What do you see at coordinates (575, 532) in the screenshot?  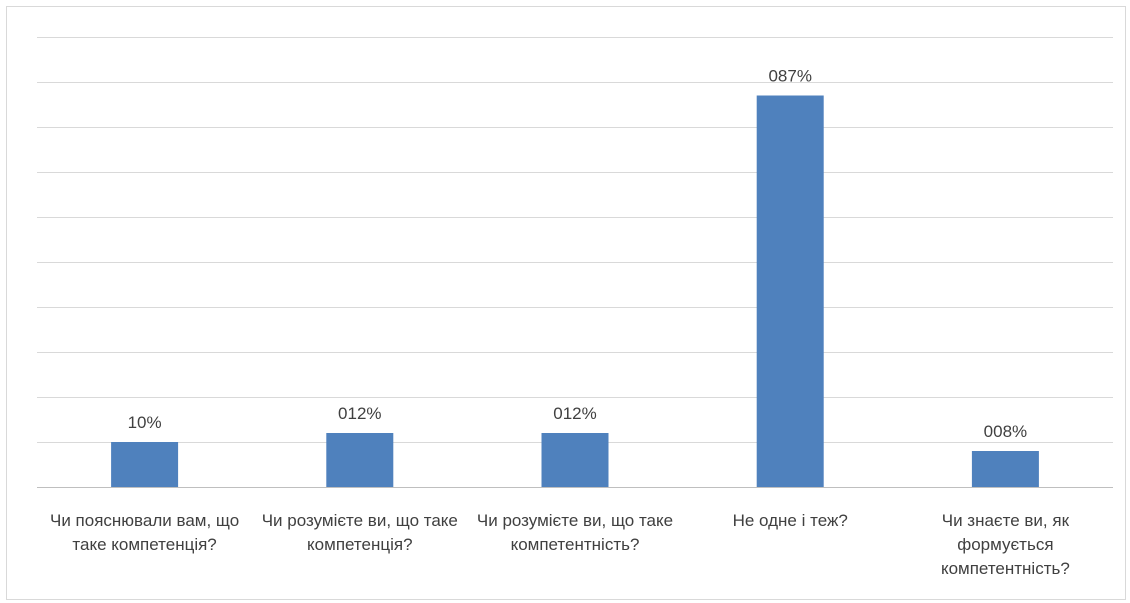 I see `category-label-3: Чи розумієте ви, що таке компетентність?` at bounding box center [575, 532].